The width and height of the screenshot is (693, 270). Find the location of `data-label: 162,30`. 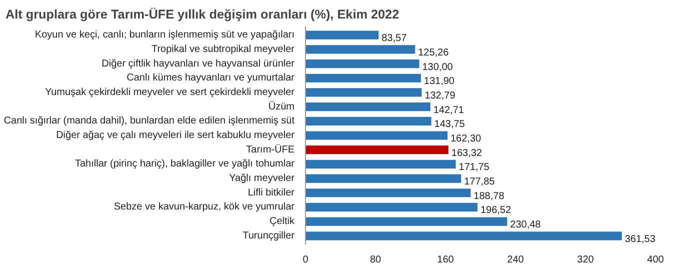

data-label: 162,30 is located at coordinates (466, 139).